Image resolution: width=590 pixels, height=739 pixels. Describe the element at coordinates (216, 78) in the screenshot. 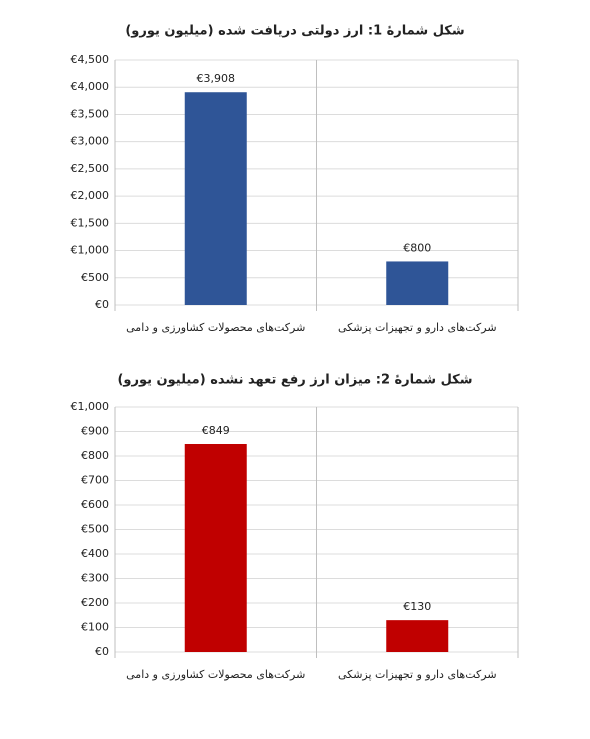

I see `data-label: €3,908` at that location.